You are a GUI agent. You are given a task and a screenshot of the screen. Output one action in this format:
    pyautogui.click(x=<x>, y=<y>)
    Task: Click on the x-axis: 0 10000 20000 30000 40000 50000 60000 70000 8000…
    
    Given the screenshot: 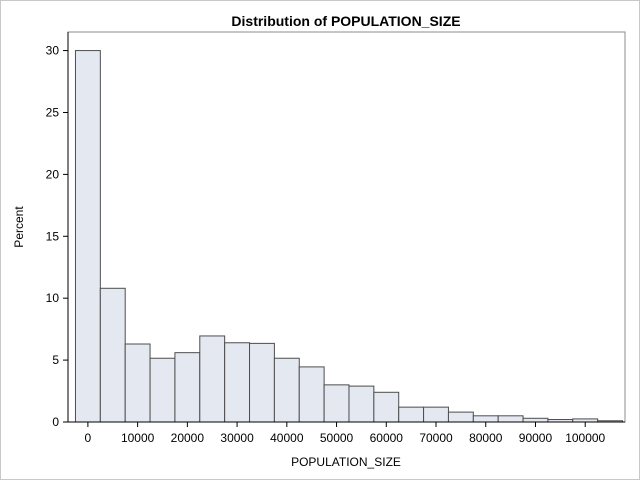 What is the action you would take?
    pyautogui.click(x=346, y=433)
    